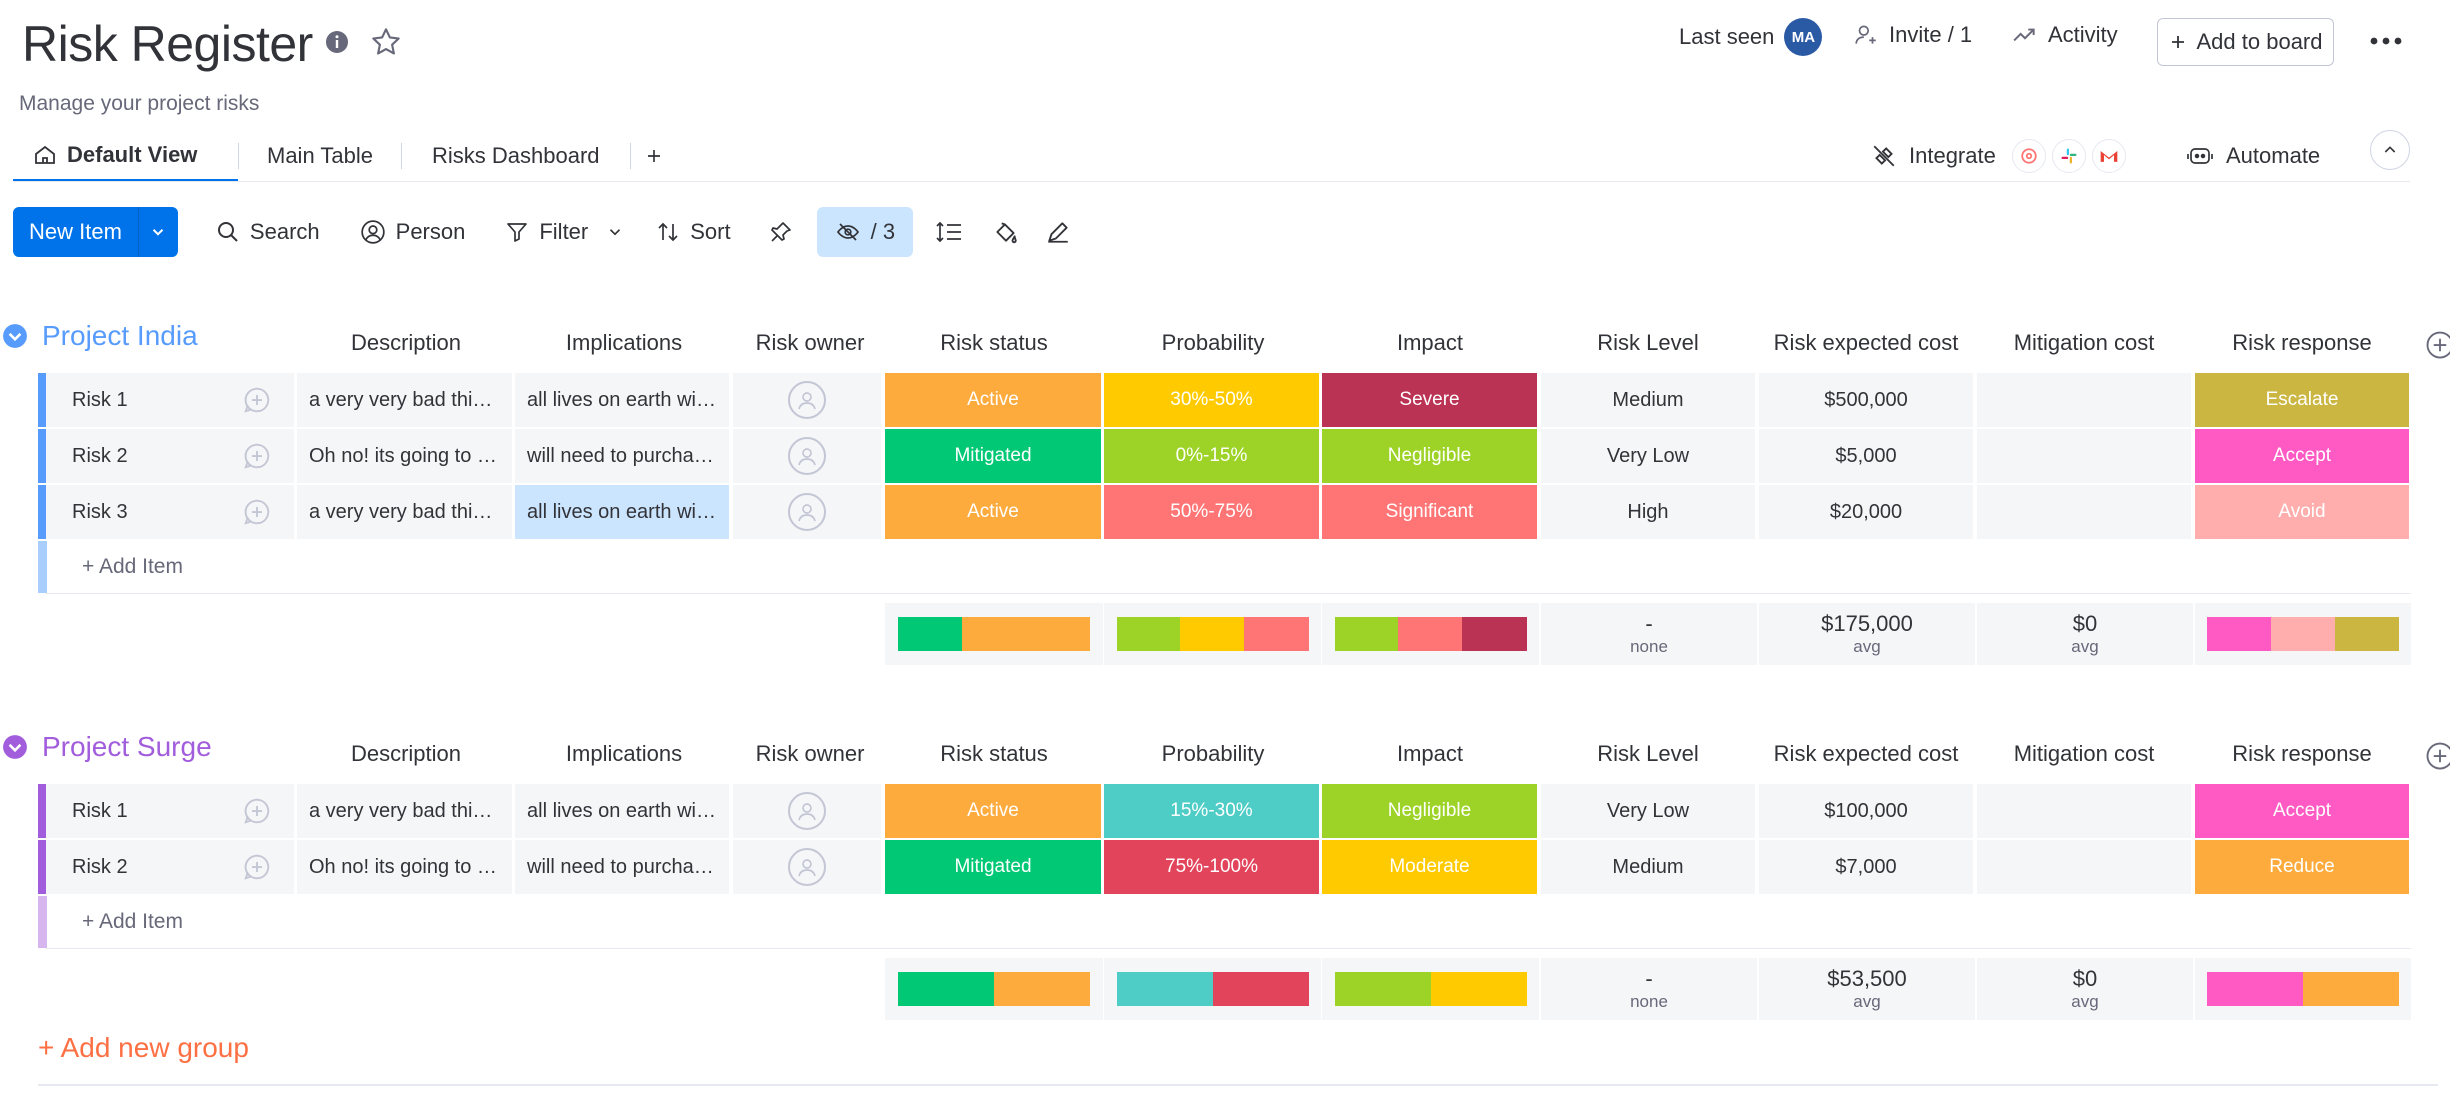 The height and width of the screenshot is (1116, 2450). I want to click on expected-cost-cell: $20,000, so click(1867, 512).